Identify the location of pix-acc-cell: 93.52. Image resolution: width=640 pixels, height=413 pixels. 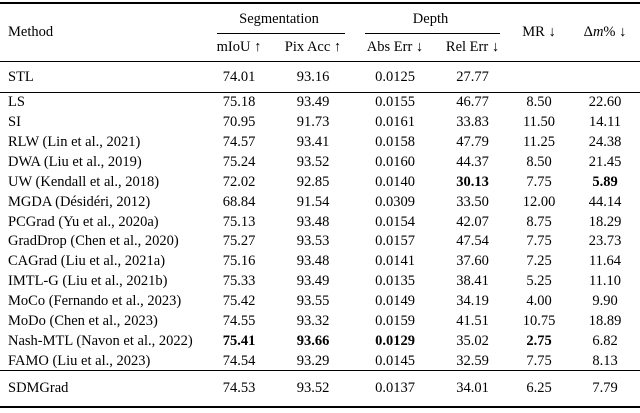
(313, 388).